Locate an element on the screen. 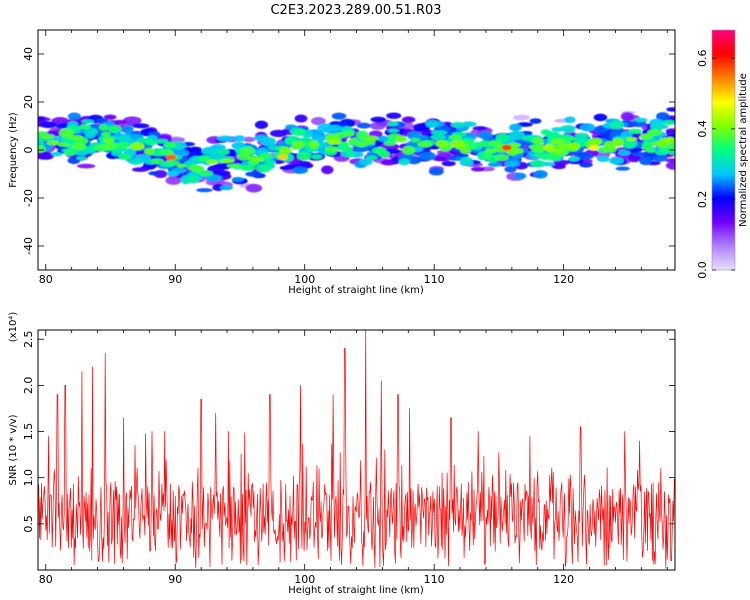 This screenshot has height=600, width=750. spectrogram-ytick-label: -40 is located at coordinates (28, 246).